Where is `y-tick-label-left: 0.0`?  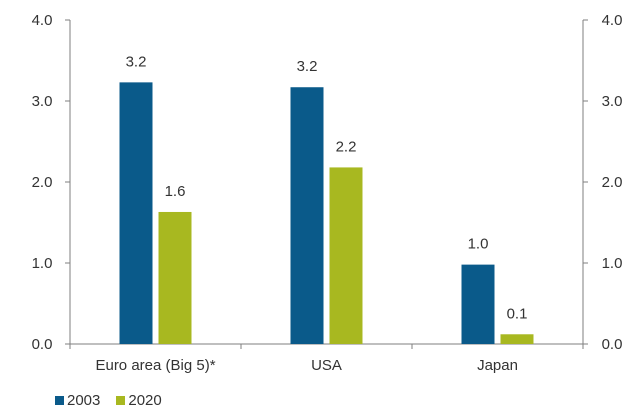 y-tick-label-left: 0.0 is located at coordinates (42, 344).